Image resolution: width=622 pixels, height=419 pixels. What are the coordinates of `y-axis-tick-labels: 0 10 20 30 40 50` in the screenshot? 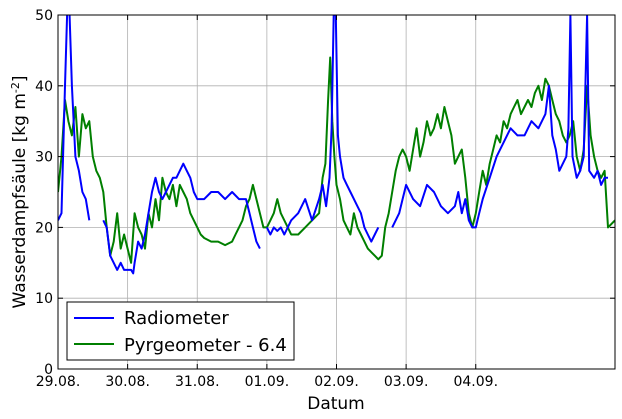 It's located at (44, 193).